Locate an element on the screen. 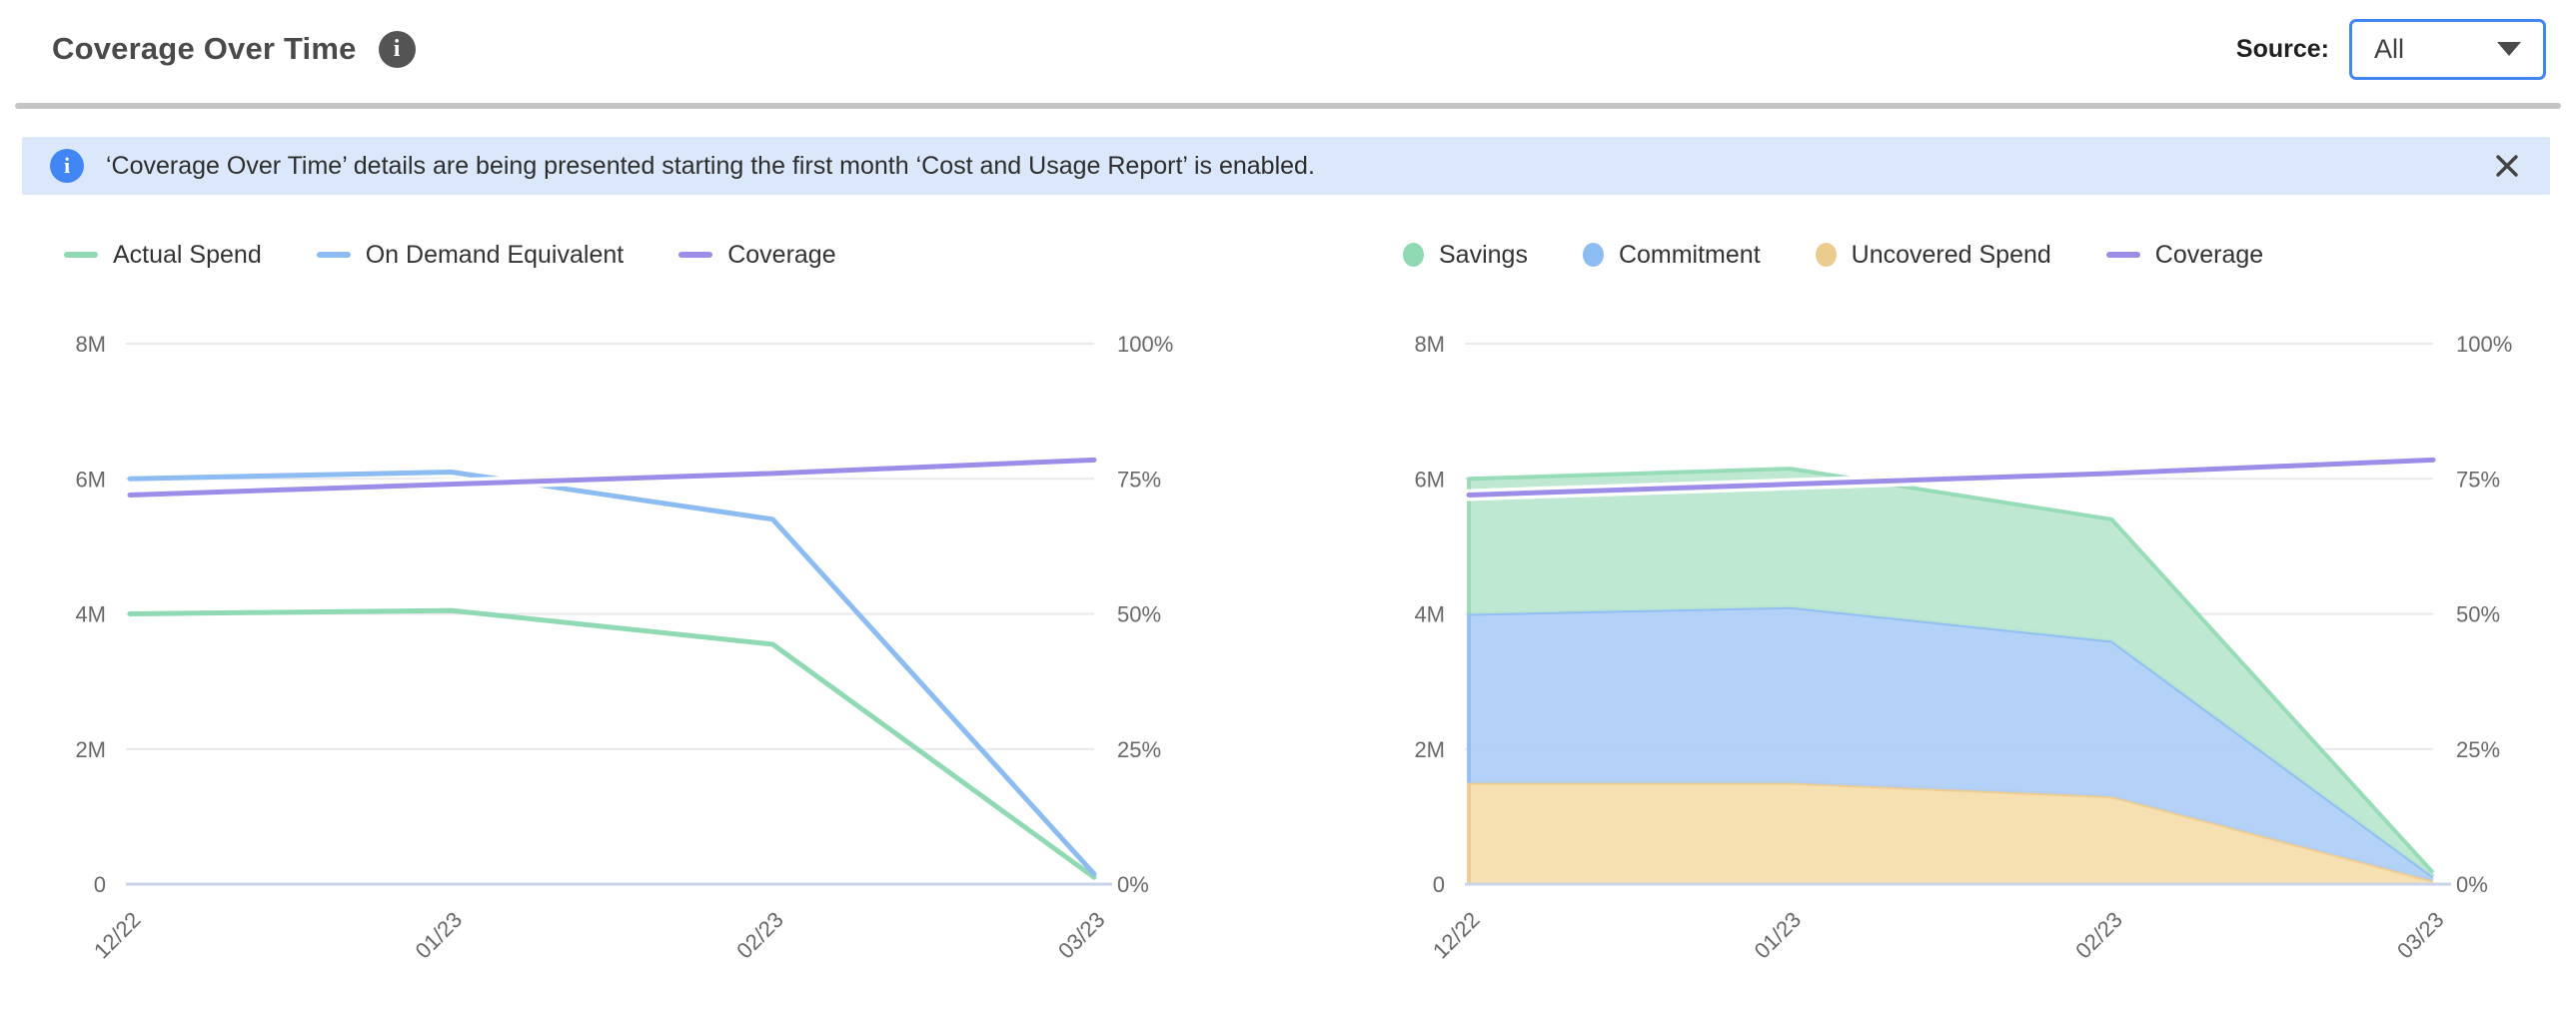 The width and height of the screenshot is (2576, 1015). area-commitment is located at coordinates (1951, 744).